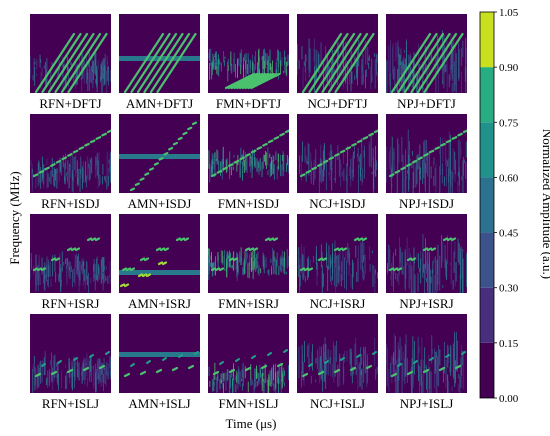  I want to click on spectrogram-panel: FMN+ISRJ, so click(248, 262).